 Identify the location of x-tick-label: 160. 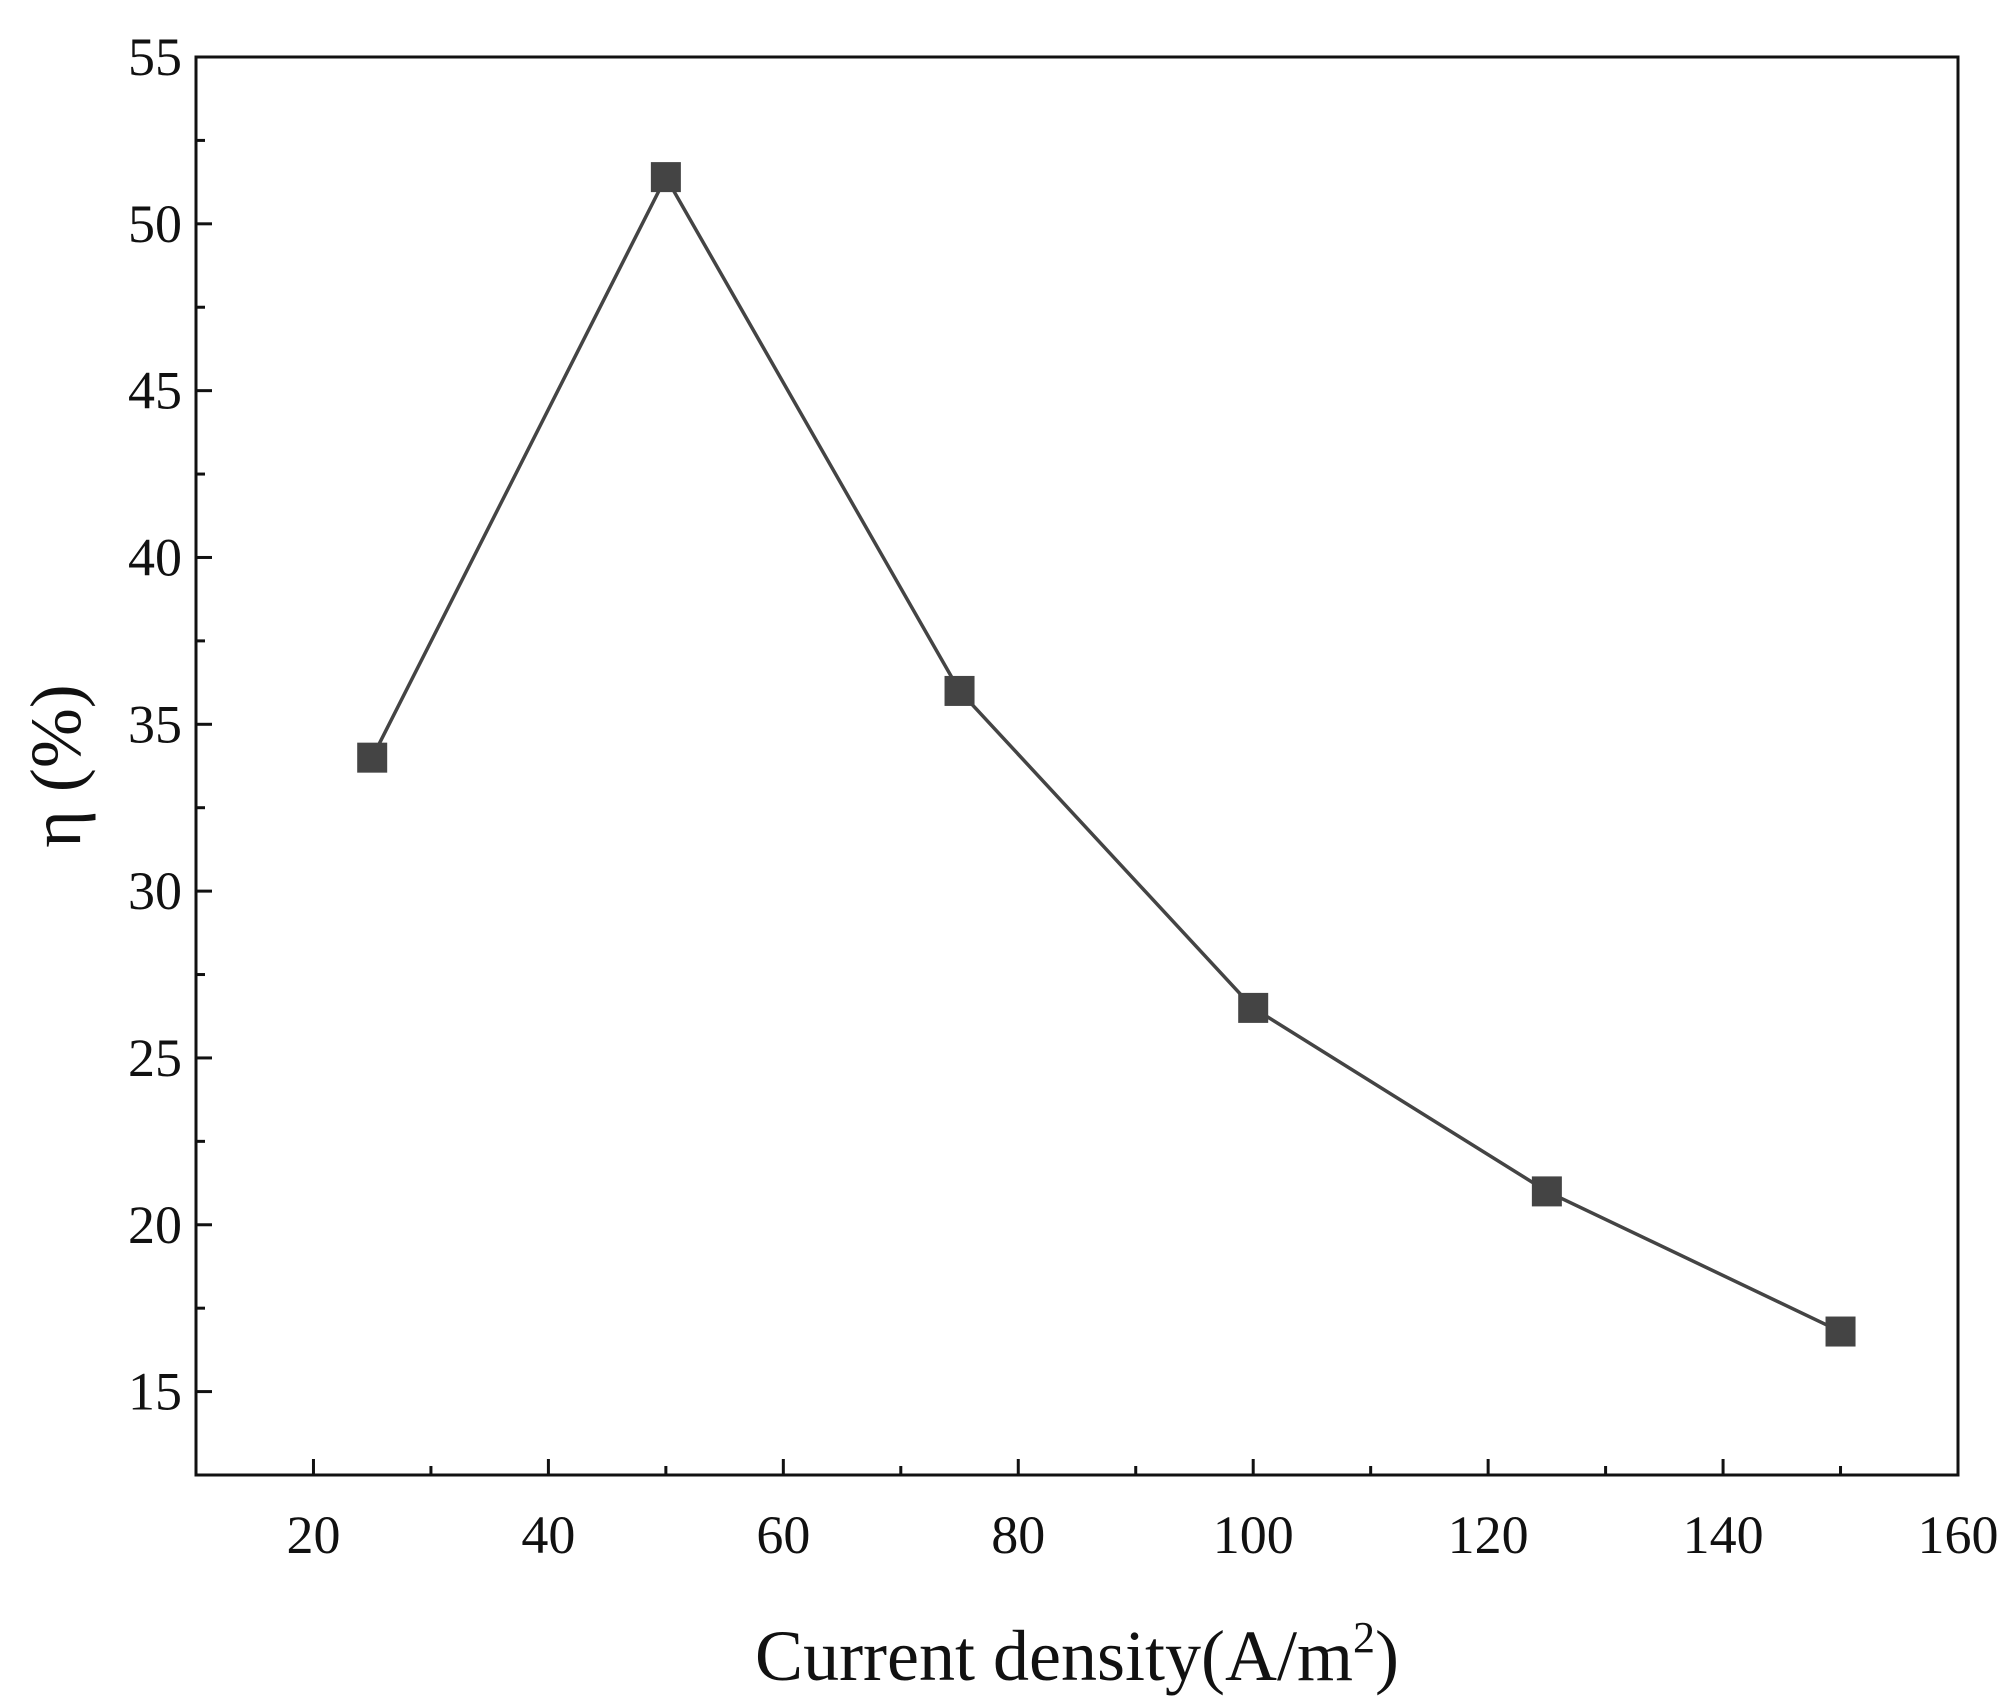
(1958, 1535).